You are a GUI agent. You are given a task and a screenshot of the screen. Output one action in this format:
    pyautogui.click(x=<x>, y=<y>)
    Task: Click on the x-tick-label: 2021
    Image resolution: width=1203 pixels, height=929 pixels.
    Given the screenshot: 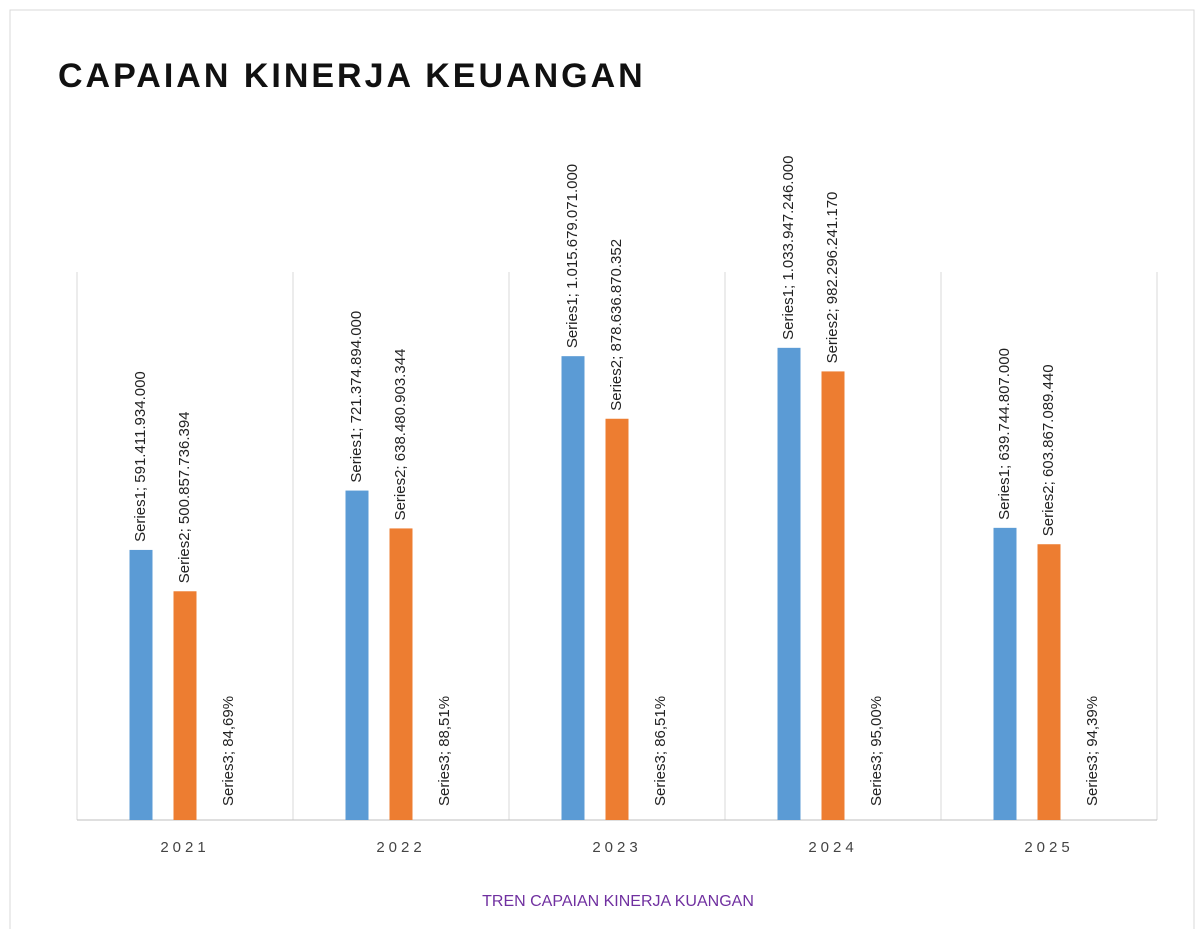 What is the action you would take?
    pyautogui.click(x=184, y=847)
    